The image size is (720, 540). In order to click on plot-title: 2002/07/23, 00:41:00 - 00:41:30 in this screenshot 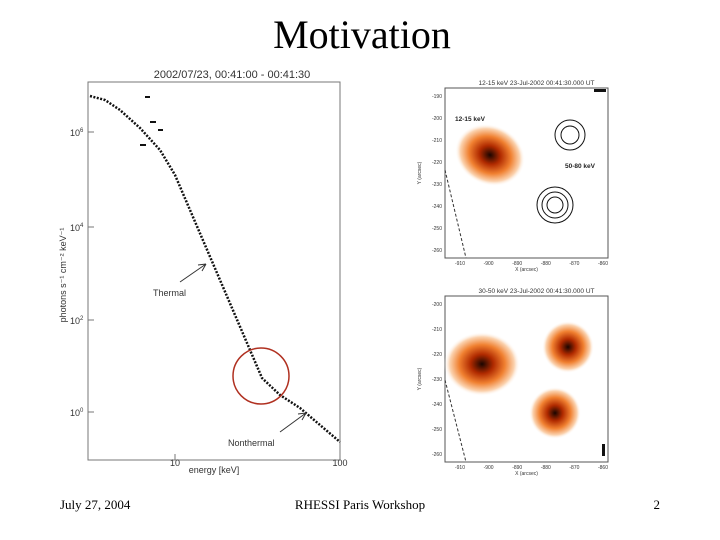, I will do `click(232, 75)`.